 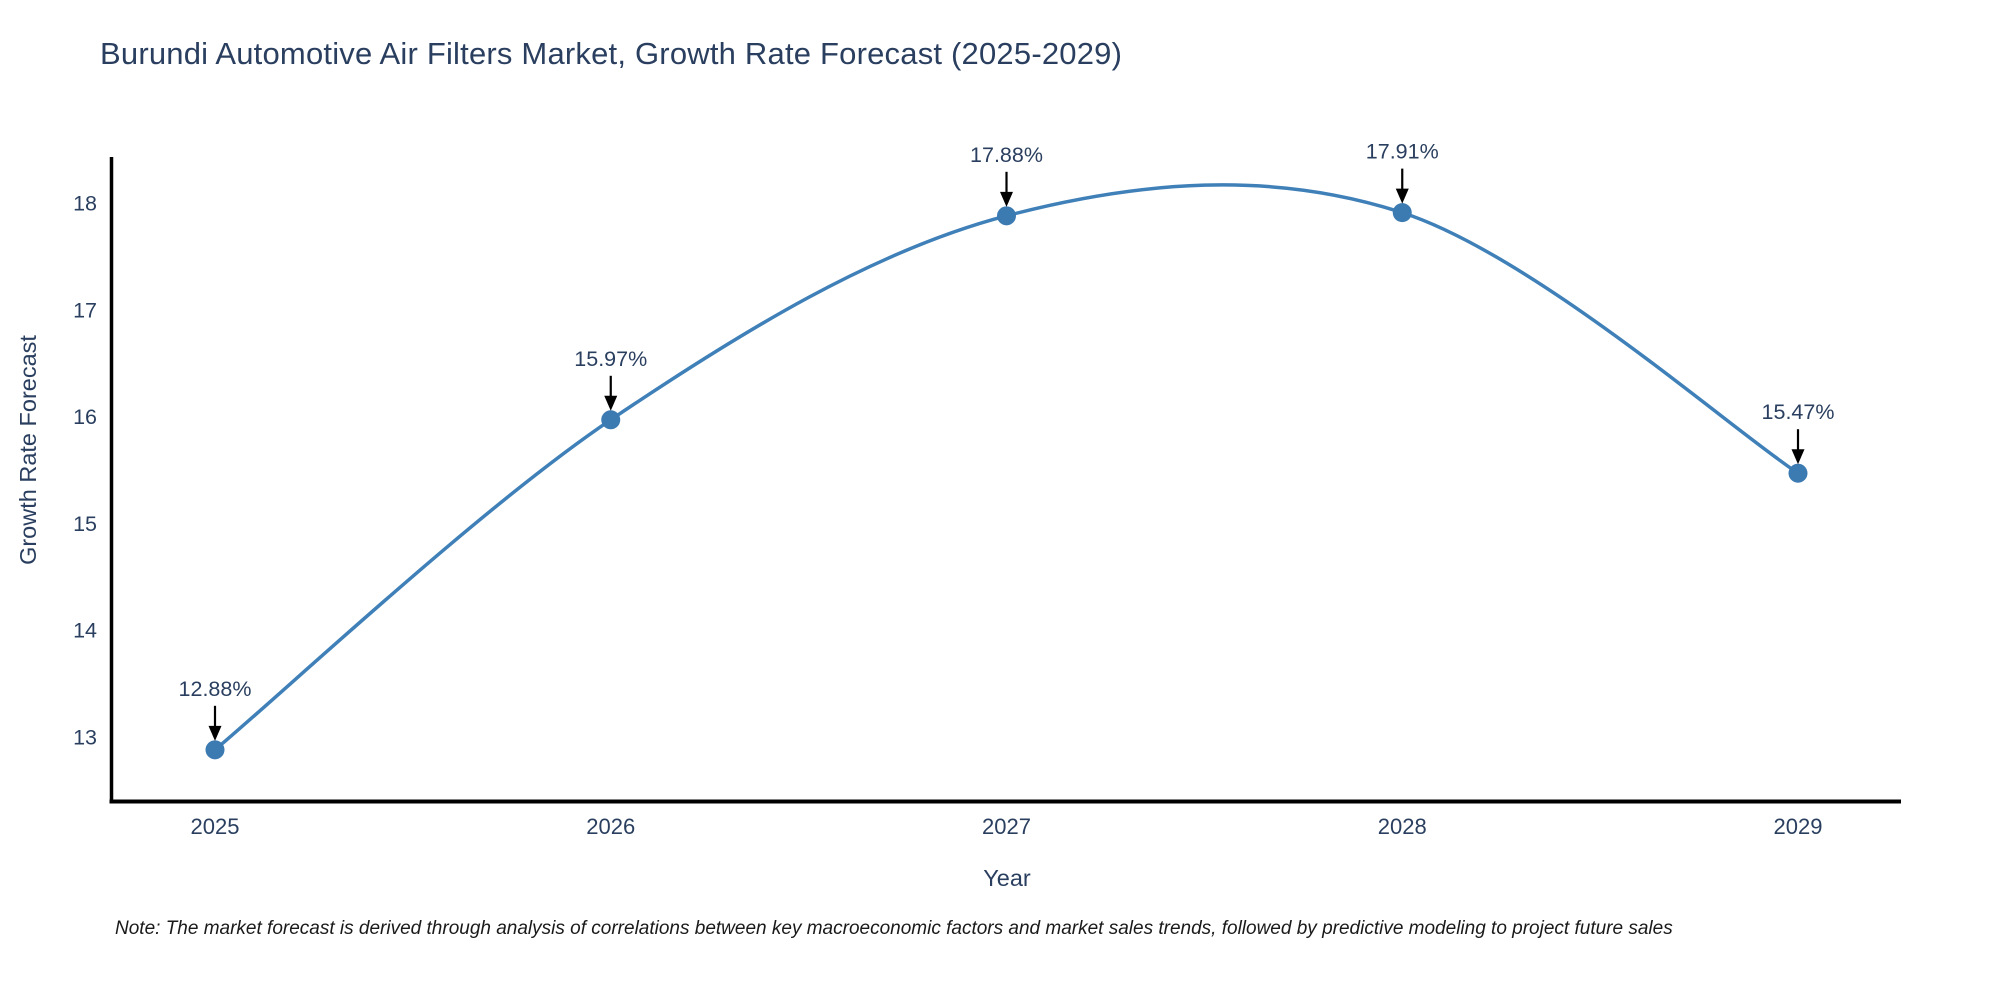 I want to click on x-tick-label: 2028, so click(x=1402, y=826).